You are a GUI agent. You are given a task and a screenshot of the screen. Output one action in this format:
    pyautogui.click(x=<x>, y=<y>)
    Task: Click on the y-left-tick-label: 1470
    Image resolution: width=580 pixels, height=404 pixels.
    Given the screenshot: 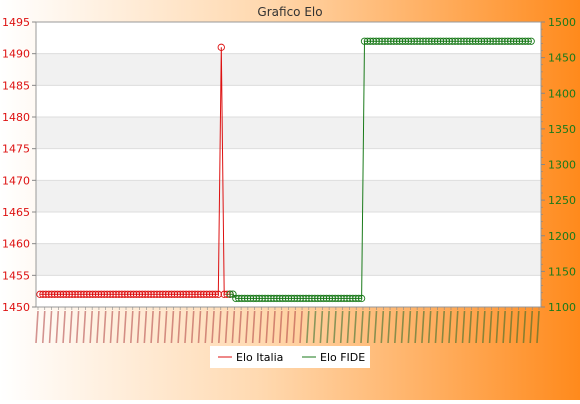 What is the action you would take?
    pyautogui.click(x=16, y=180)
    